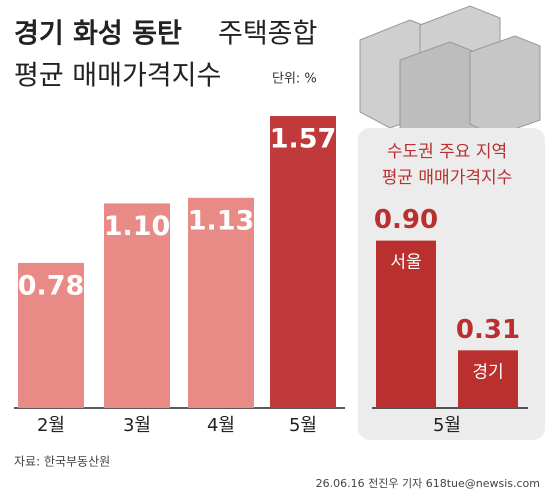  I want to click on value-label: 1.10, so click(137, 226).